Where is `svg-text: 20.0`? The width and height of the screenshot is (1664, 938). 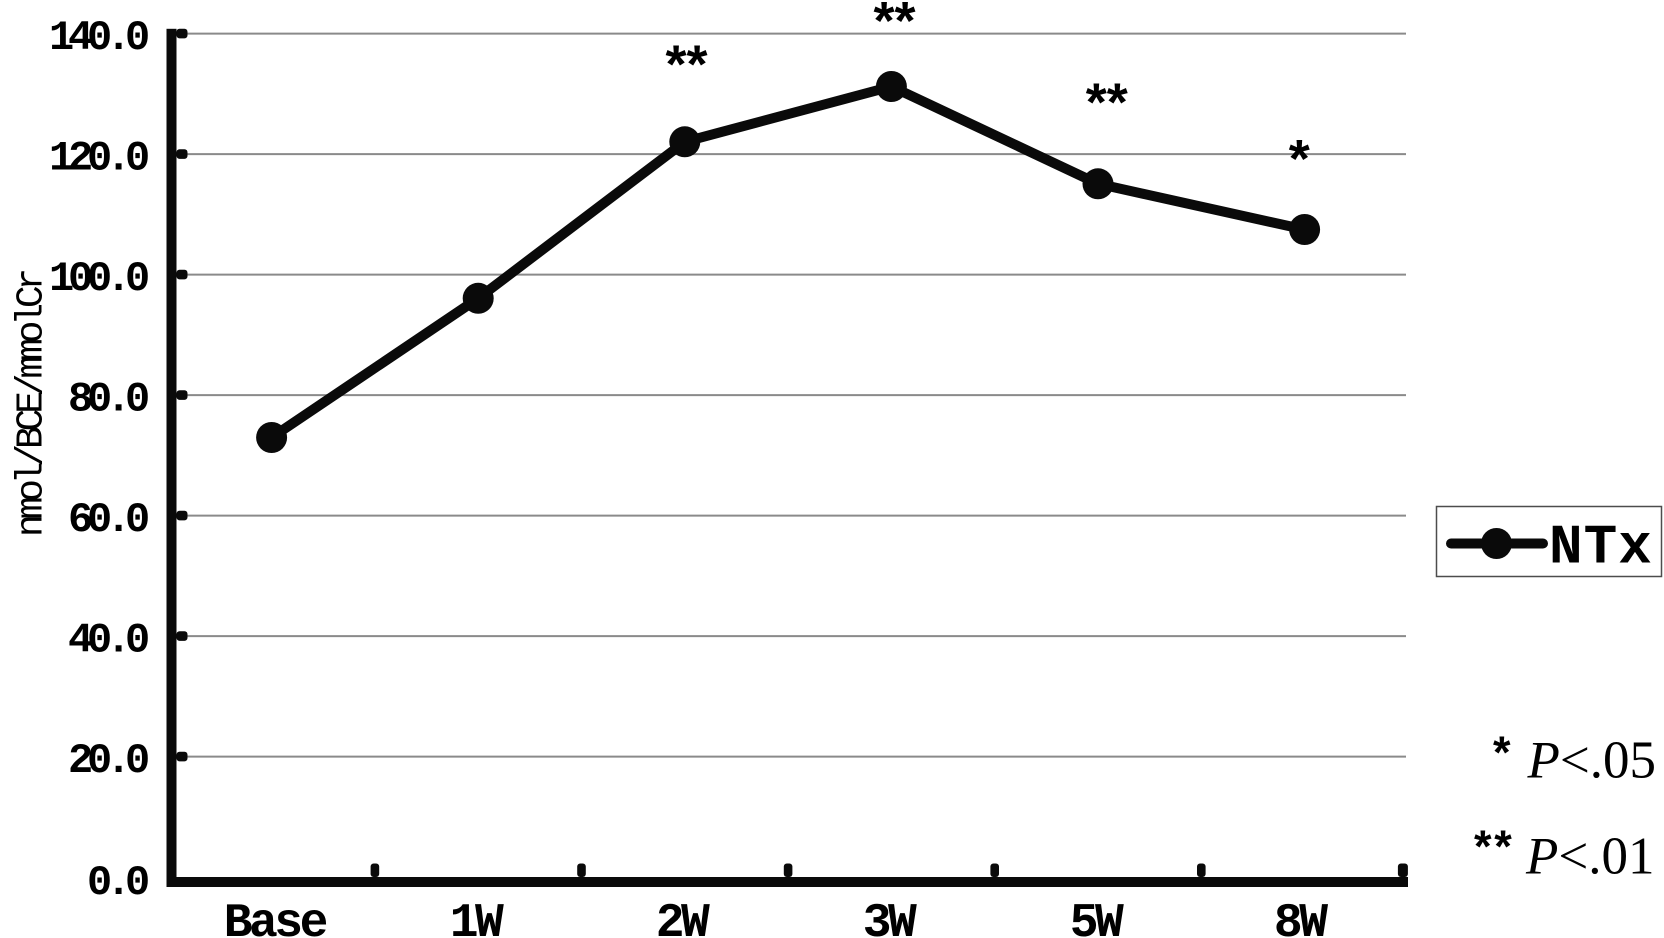
svg-text: 20.0 is located at coordinates (108, 761).